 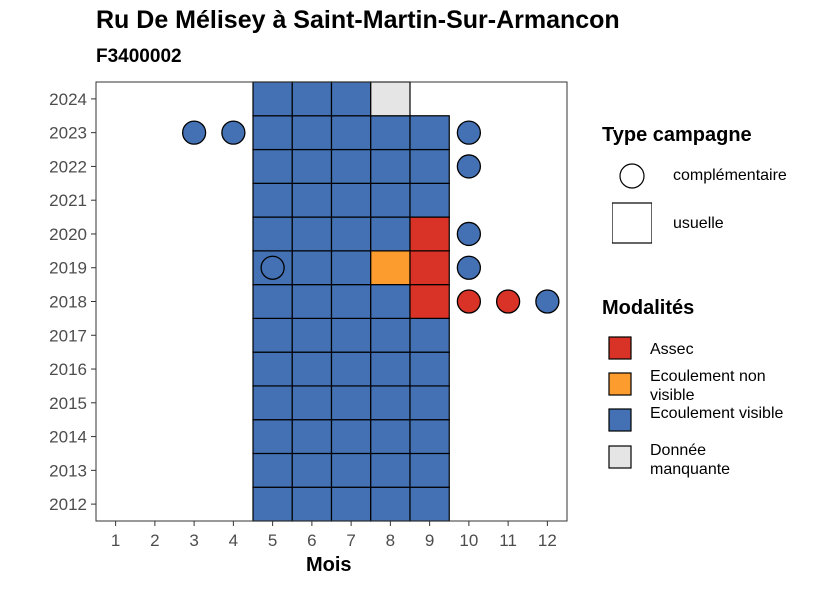 I want to click on x-tick-label-3: 3, so click(x=193, y=540).